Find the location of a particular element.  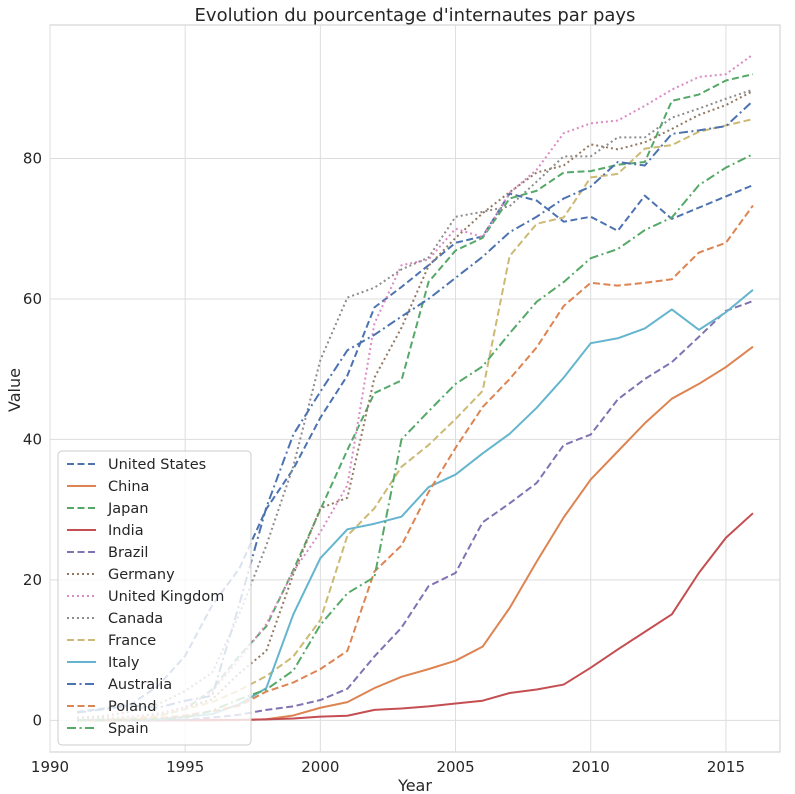

legend-entry-label: United Kingdom is located at coordinates (166, 597).